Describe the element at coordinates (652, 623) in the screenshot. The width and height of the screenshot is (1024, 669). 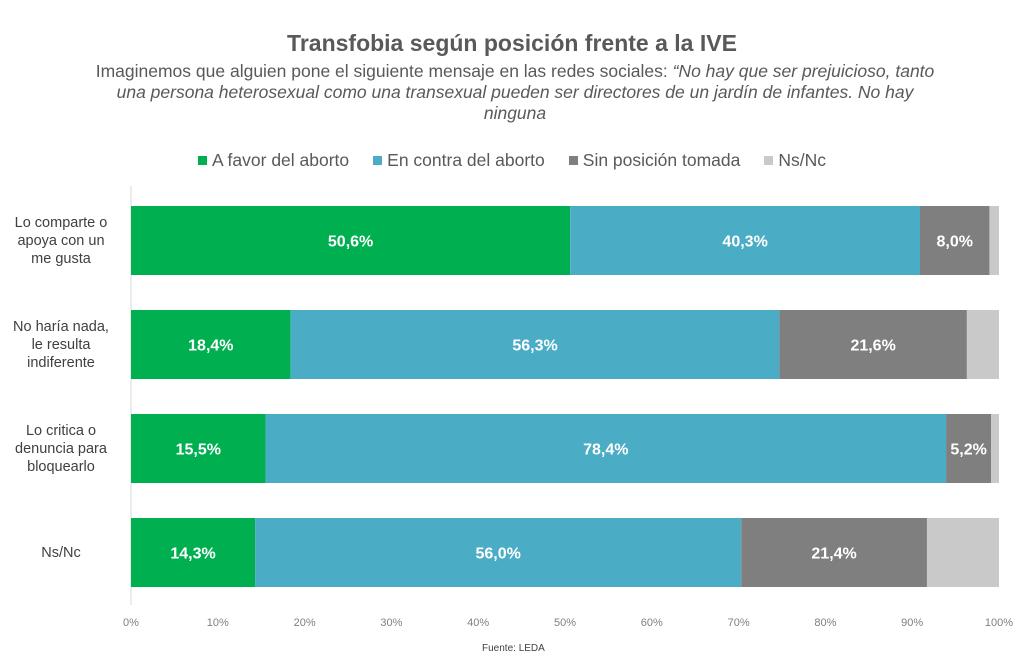
I see `x-tick-label: 60%` at that location.